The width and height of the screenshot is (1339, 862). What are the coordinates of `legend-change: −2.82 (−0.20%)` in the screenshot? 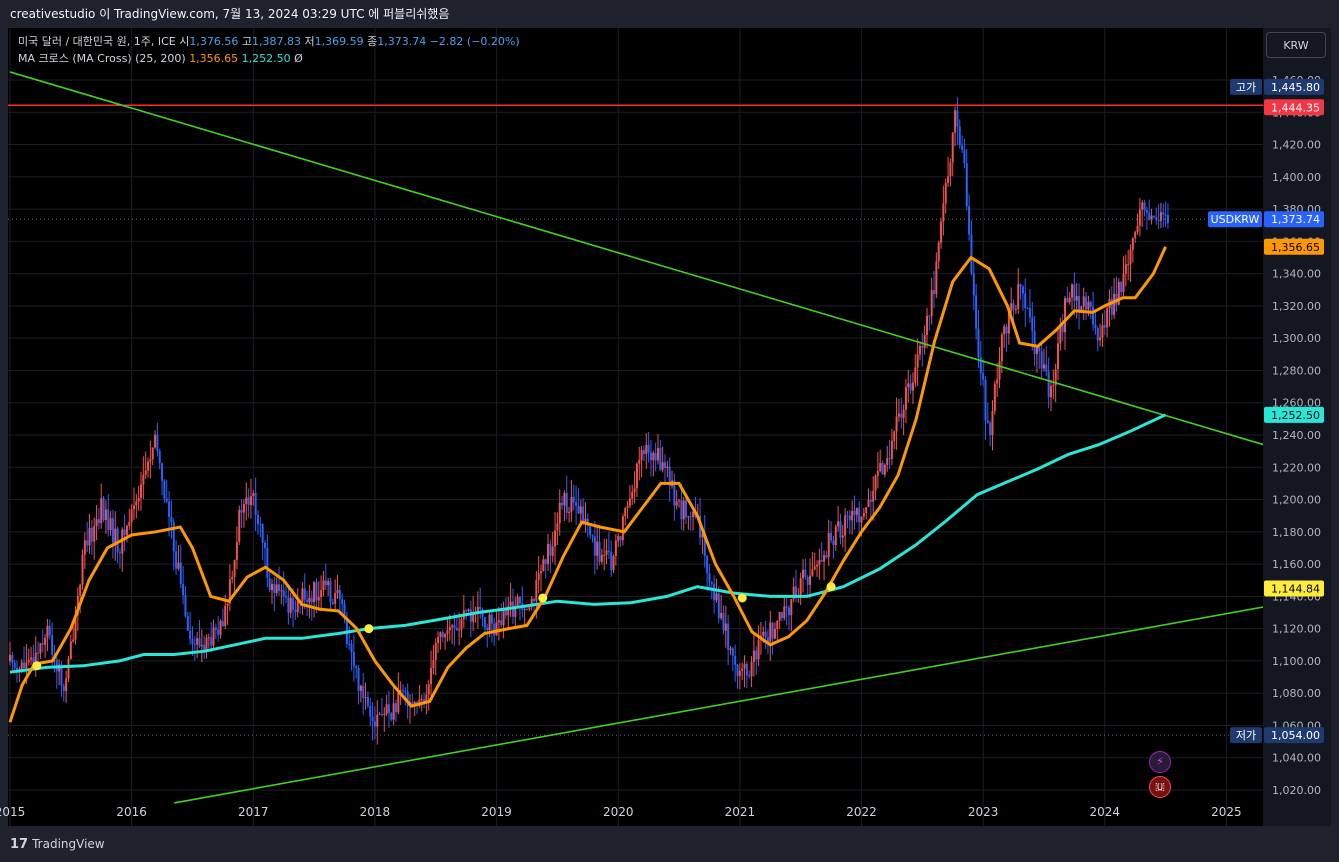 It's located at (474, 41).